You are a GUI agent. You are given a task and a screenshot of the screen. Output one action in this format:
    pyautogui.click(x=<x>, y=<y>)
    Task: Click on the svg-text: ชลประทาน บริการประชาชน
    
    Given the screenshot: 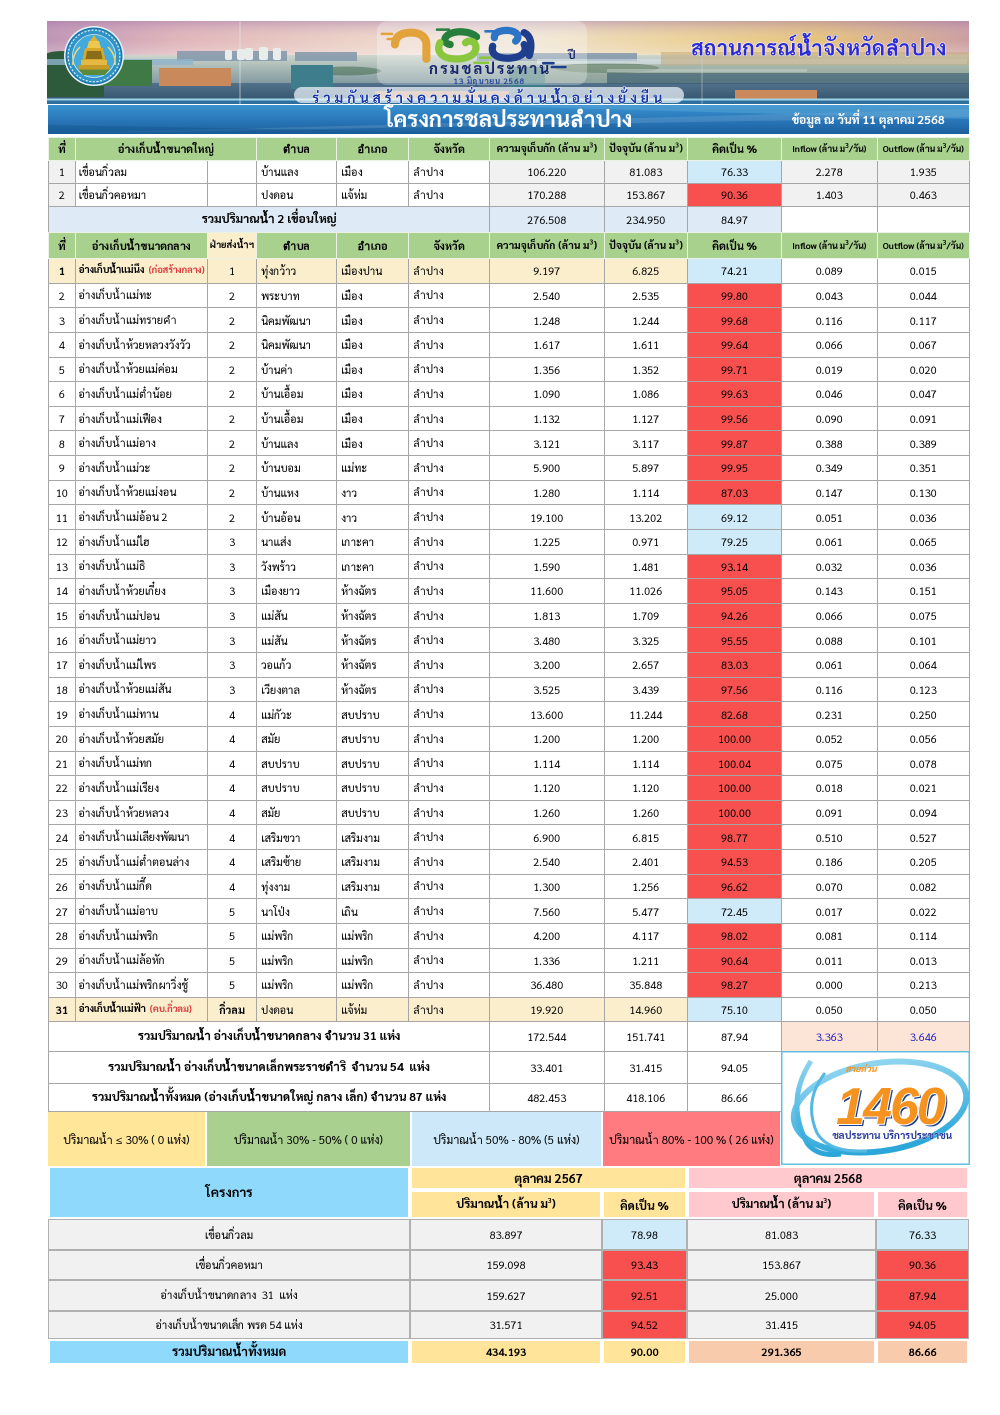 What is the action you would take?
    pyautogui.click(x=892, y=1135)
    